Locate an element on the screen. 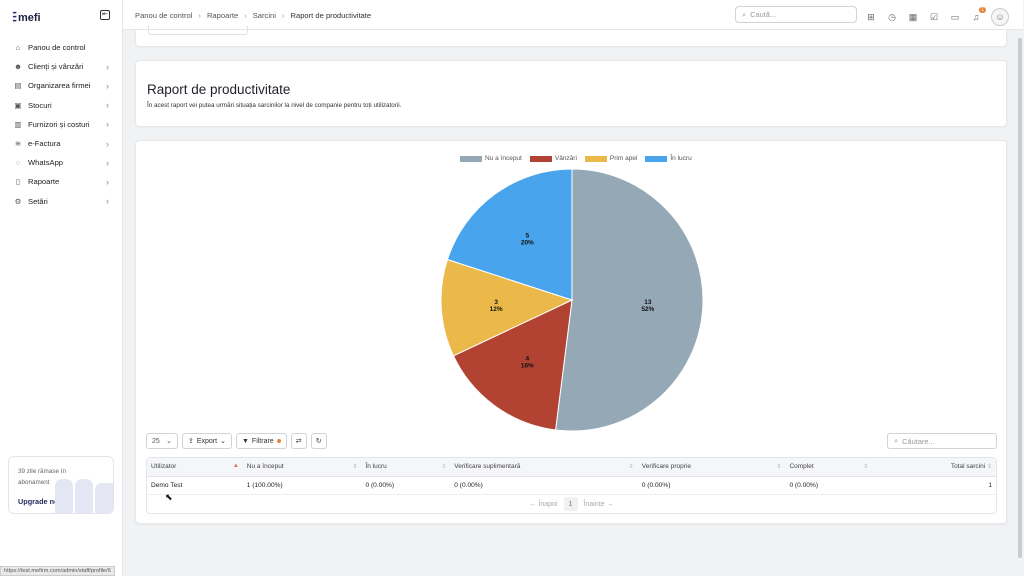 This screenshot has width=1024, height=576. scrollbar-thumb is located at coordinates (1020, 298).